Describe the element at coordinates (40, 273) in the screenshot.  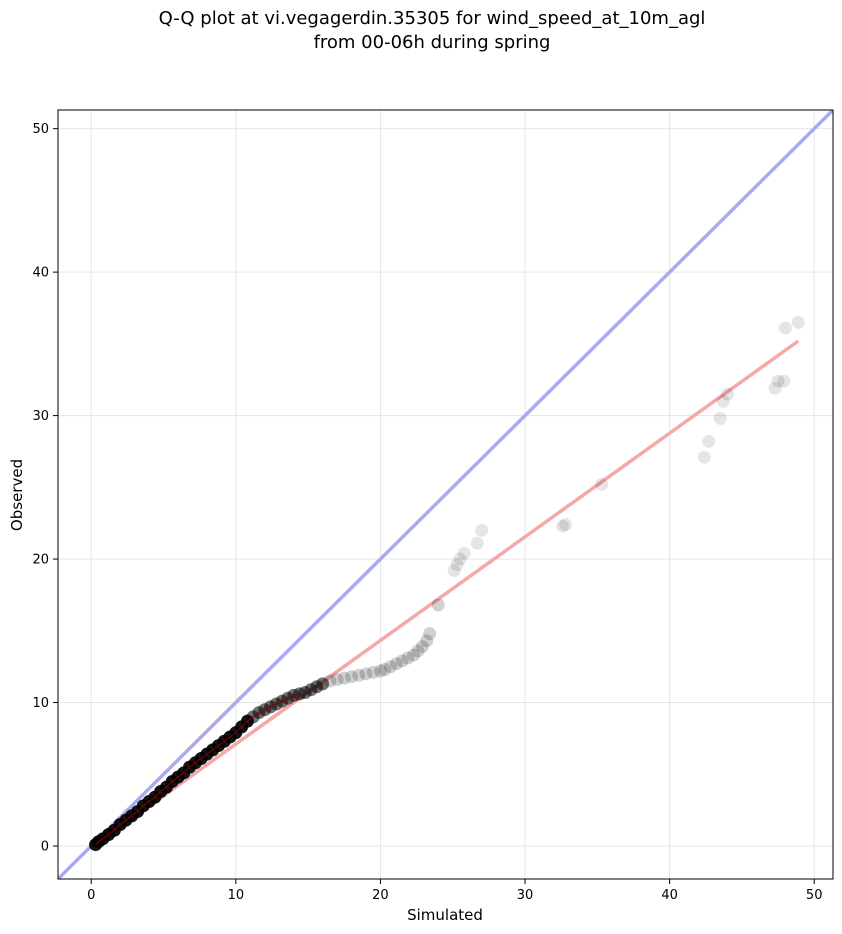
I see `y-tick-label: 40` at that location.